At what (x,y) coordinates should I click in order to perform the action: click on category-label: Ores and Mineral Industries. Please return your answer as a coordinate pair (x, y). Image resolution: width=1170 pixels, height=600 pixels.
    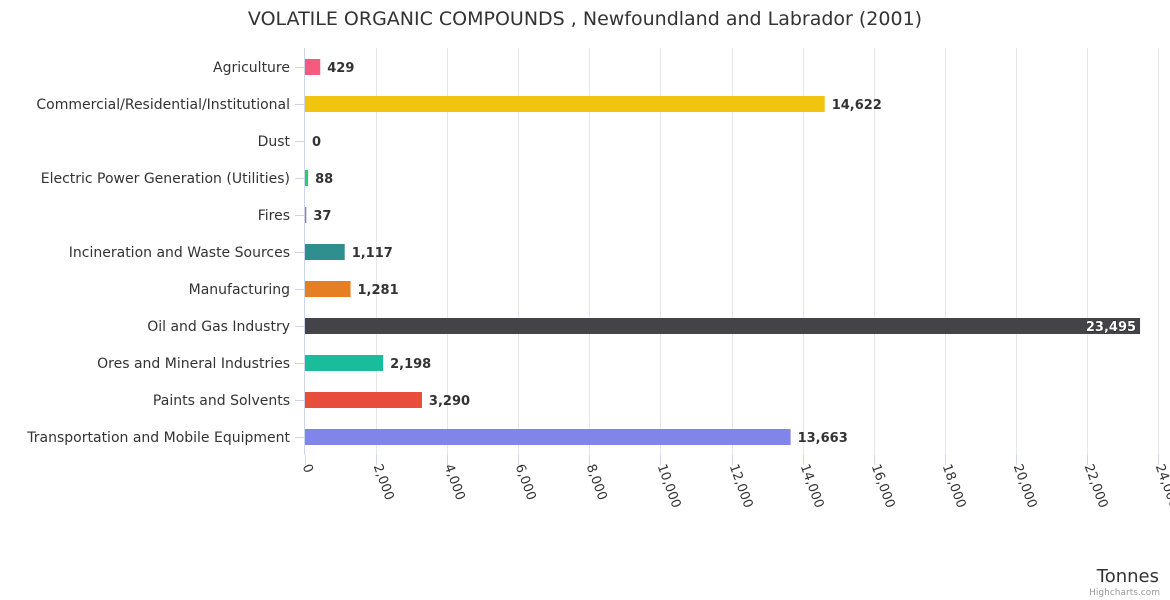
    Looking at the image, I should click on (193, 364).